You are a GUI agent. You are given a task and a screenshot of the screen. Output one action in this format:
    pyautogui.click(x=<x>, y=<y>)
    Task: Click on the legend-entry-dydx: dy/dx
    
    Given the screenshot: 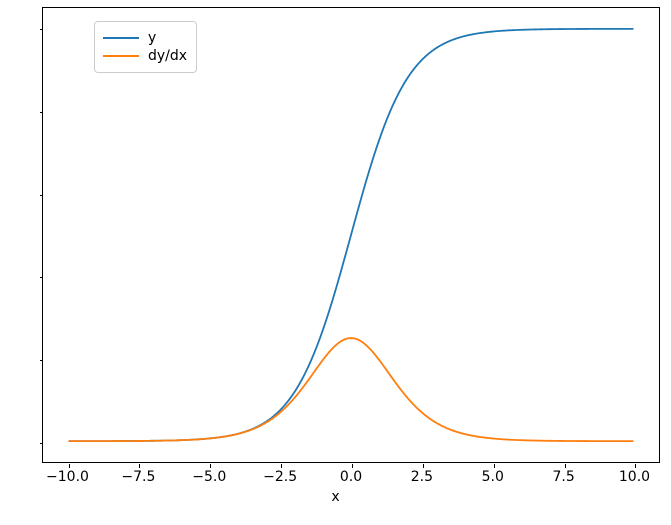 What is the action you would take?
    pyautogui.click(x=145, y=56)
    